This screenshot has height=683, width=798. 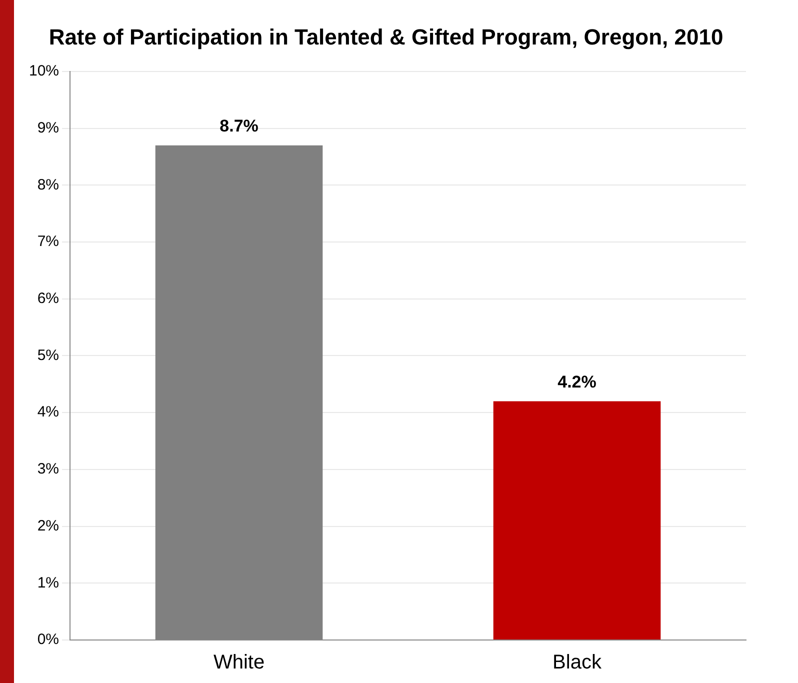 I want to click on x-tick-label: White, so click(x=239, y=663).